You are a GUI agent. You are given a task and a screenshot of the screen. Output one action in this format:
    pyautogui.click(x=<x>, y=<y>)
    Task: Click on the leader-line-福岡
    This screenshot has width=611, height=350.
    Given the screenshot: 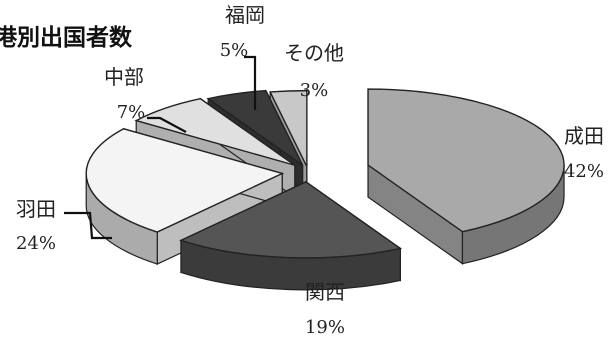 What is the action you would take?
    pyautogui.click(x=250, y=82)
    